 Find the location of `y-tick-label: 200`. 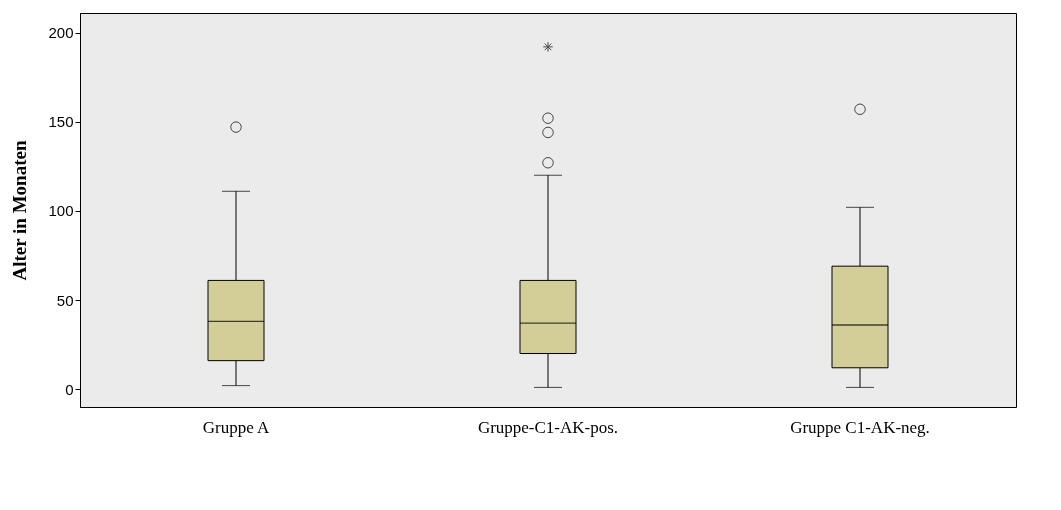

y-tick-label: 200 is located at coordinates (61, 33).